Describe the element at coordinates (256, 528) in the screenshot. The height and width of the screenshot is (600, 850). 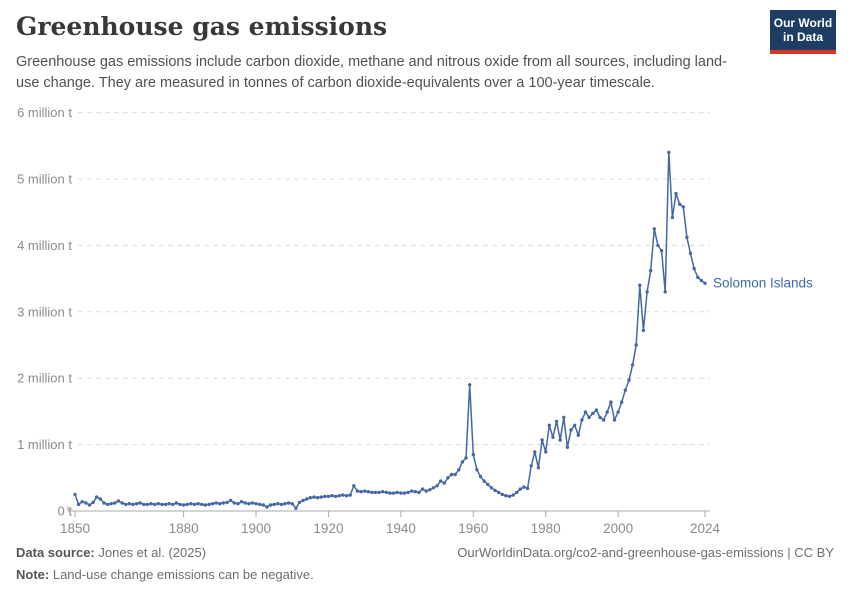
I see `x-tick-label: 1900` at that location.